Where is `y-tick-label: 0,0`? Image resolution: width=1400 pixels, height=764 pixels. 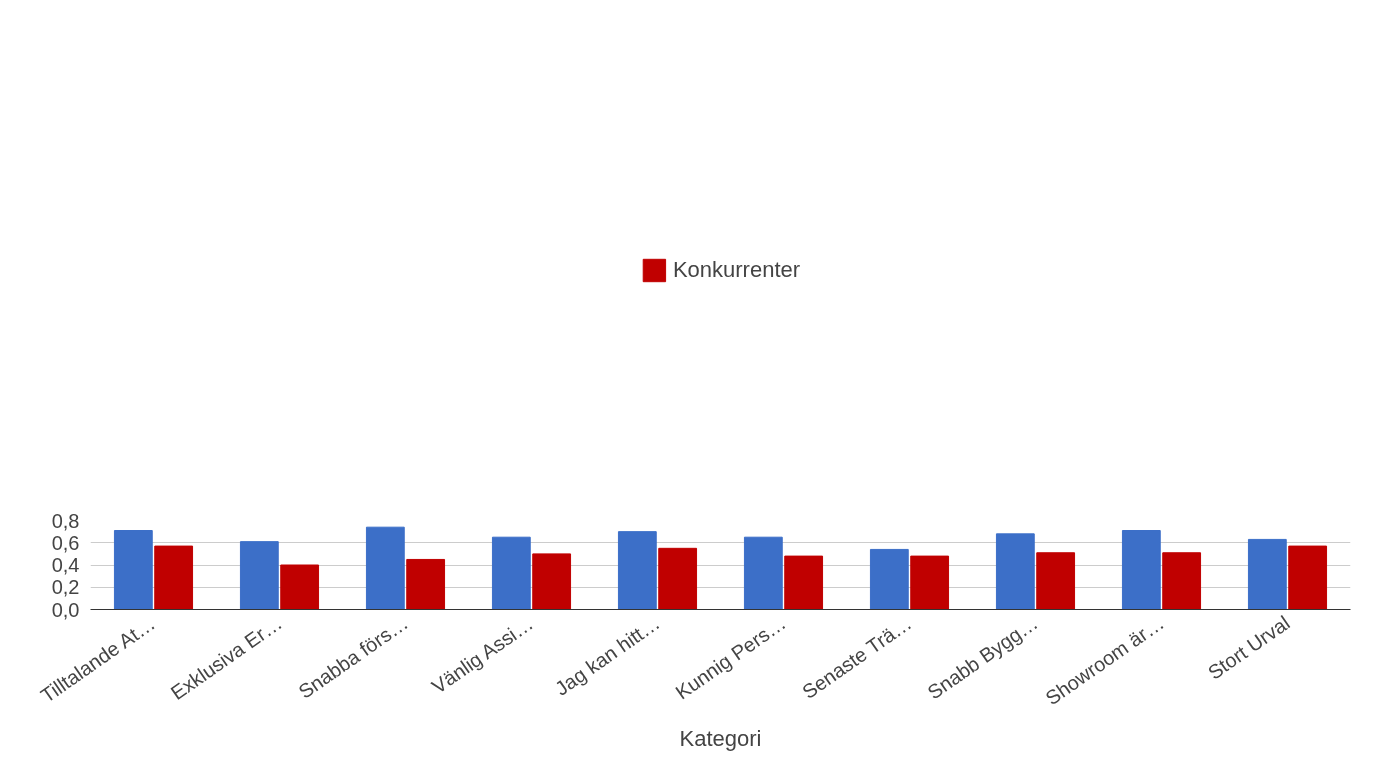
y-tick-label: 0,0 is located at coordinates (65, 609).